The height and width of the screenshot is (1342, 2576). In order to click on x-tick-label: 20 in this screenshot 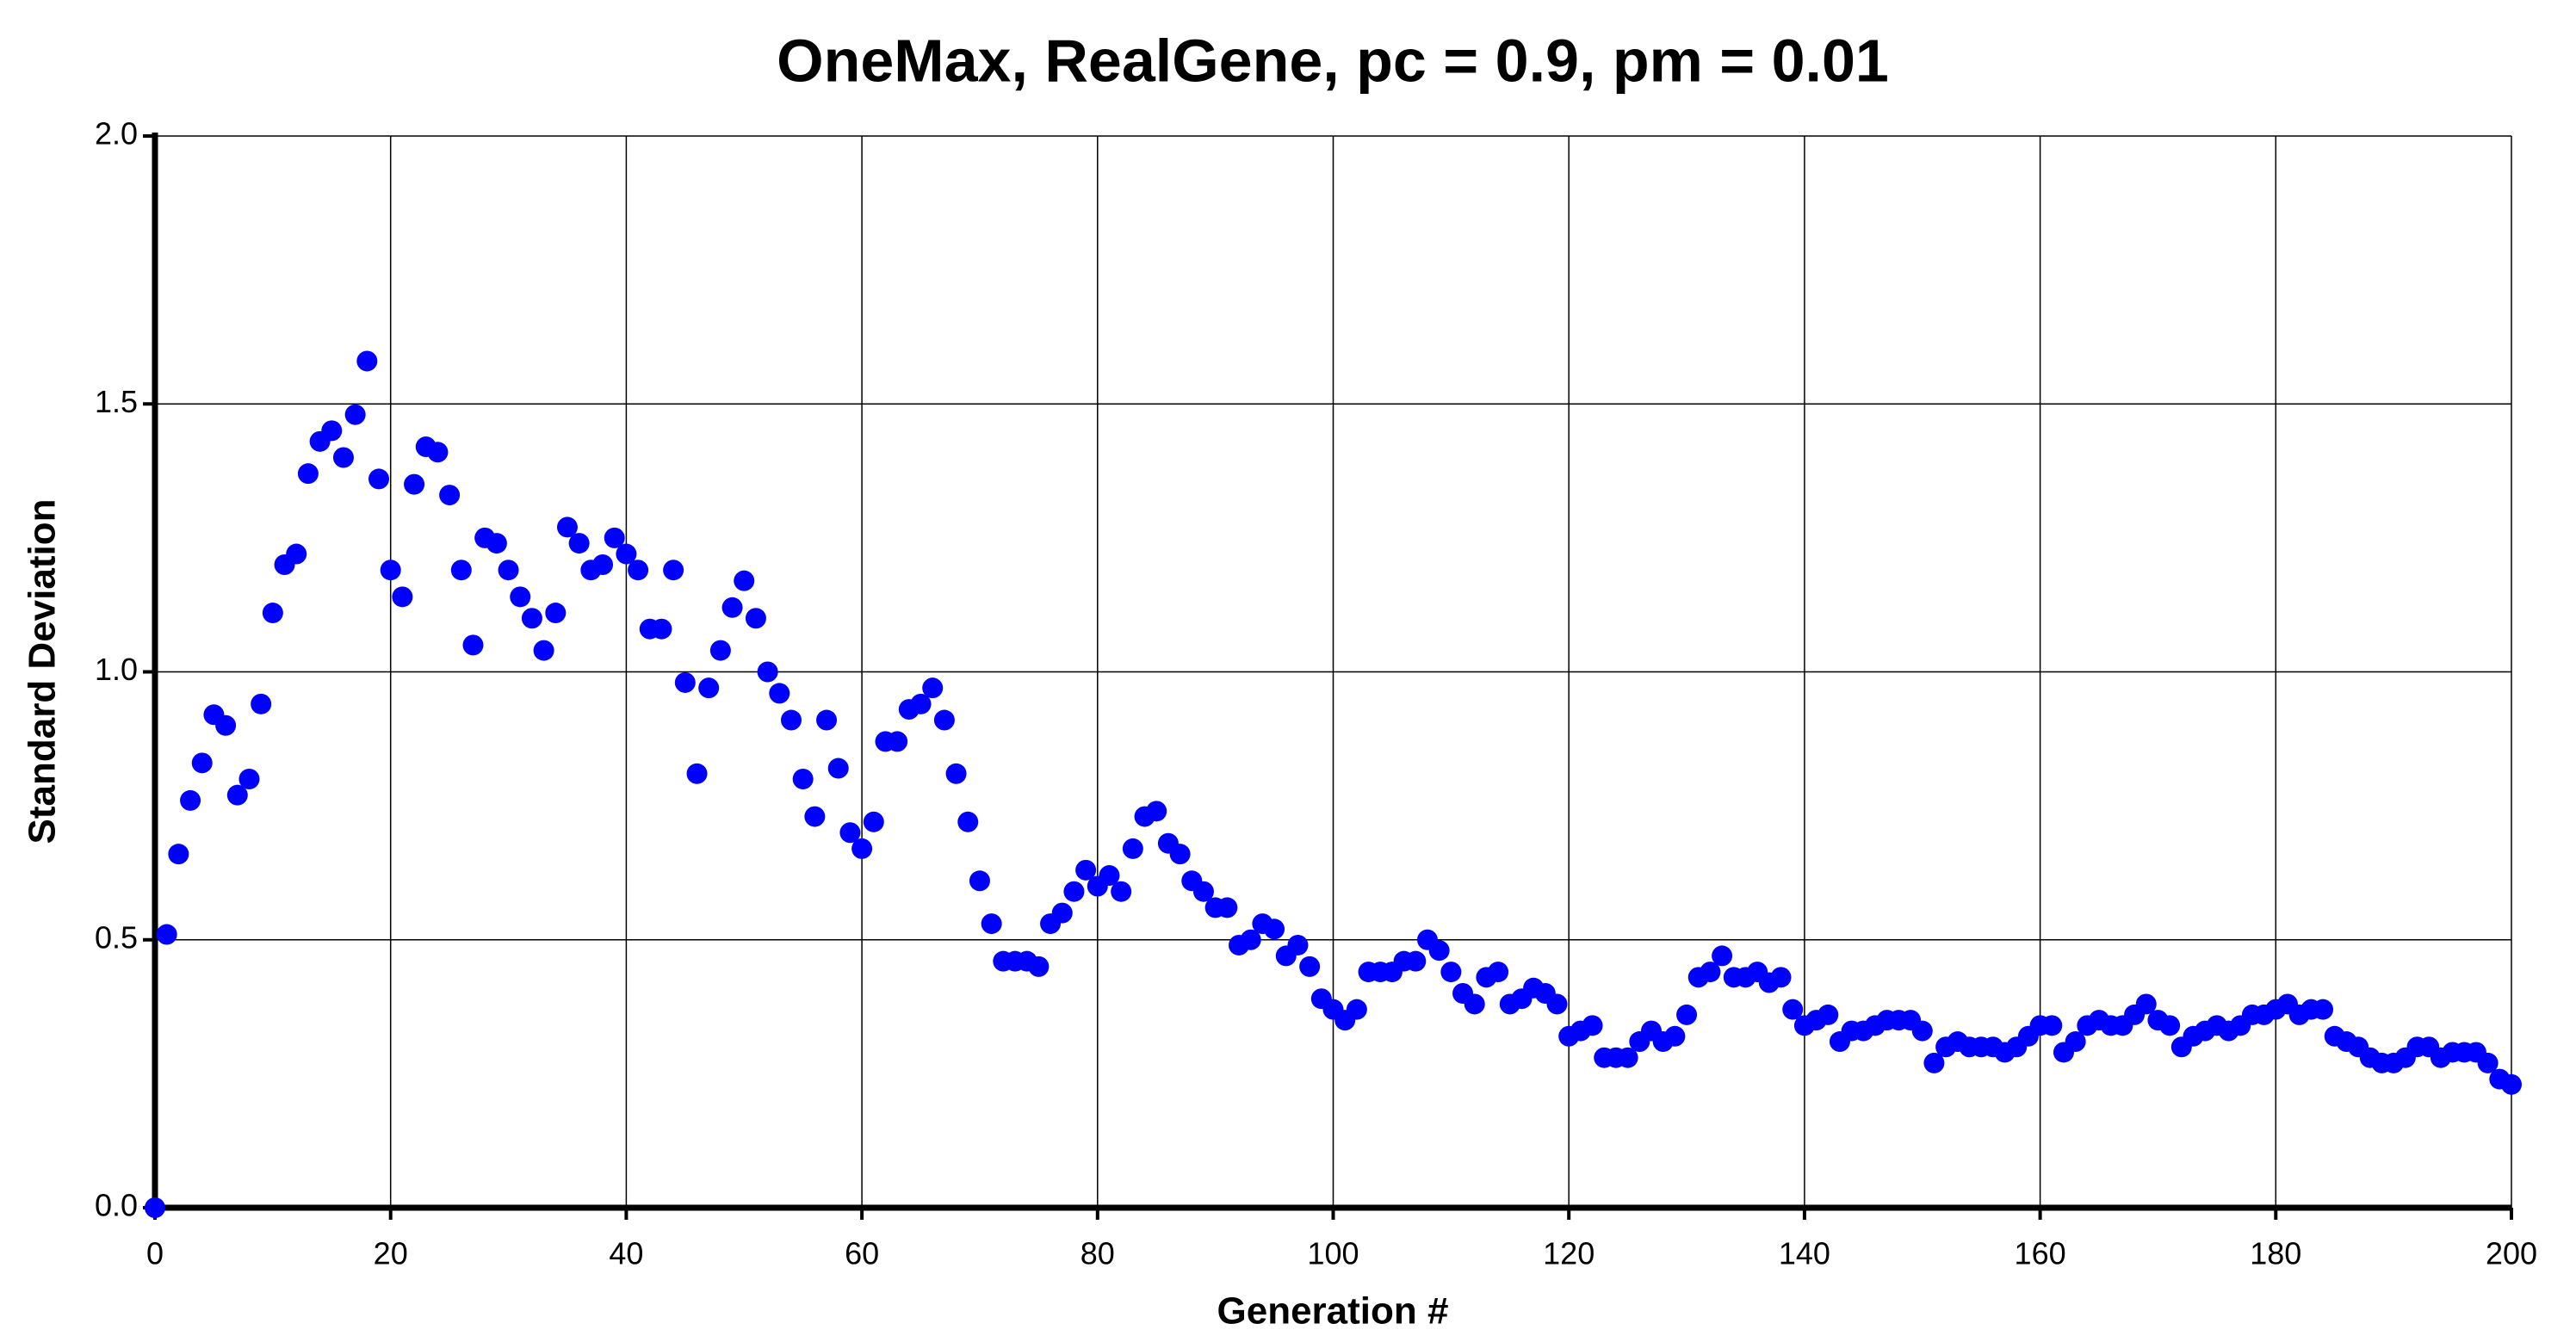, I will do `click(391, 1253)`.